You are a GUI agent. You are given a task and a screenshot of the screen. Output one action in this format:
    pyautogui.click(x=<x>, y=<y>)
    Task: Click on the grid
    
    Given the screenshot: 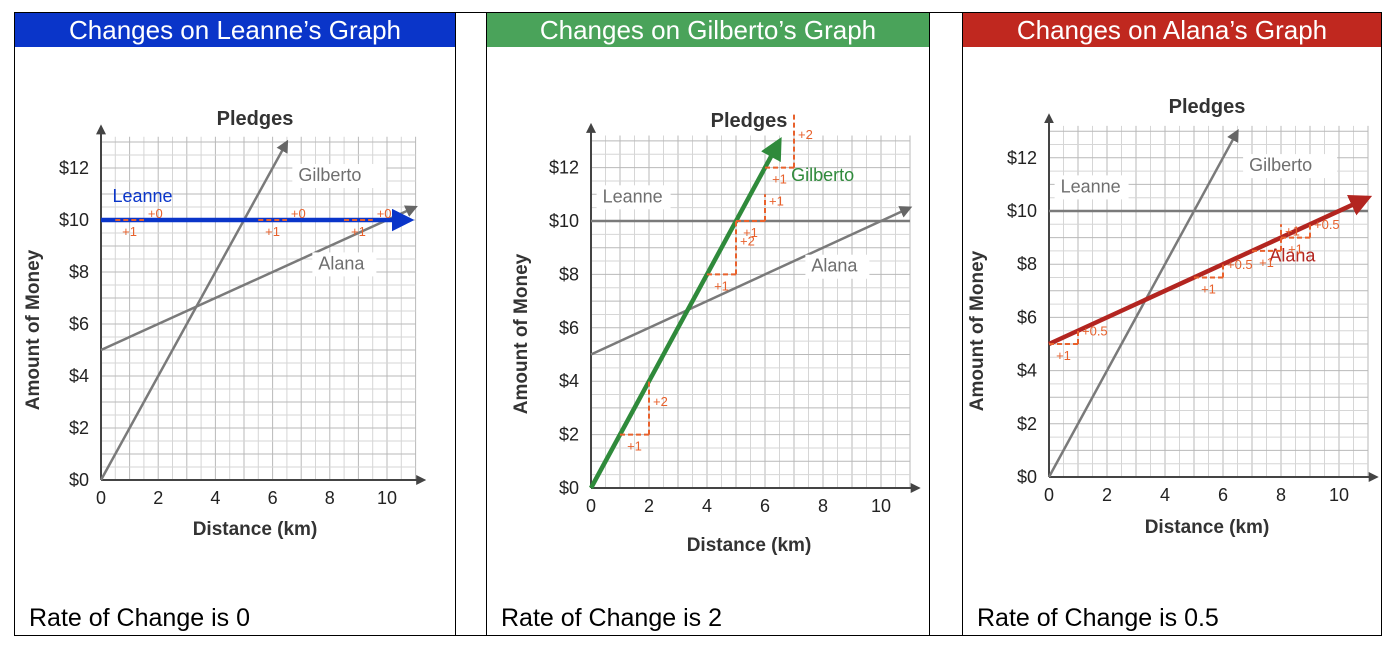 What is the action you would take?
    pyautogui.click(x=751, y=311)
    